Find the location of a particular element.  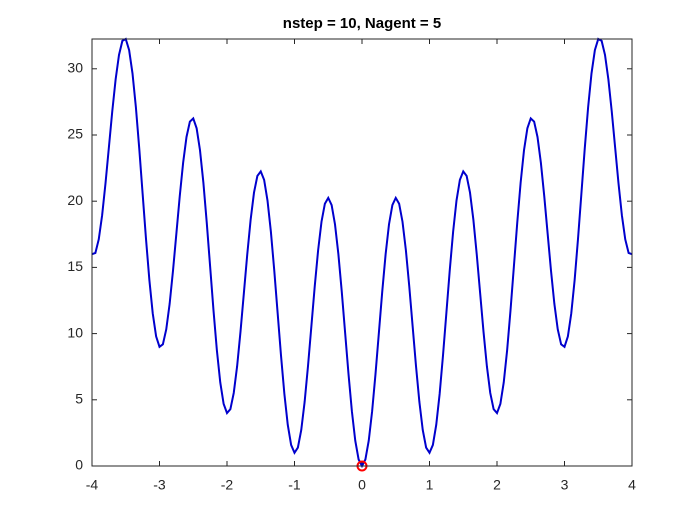

y-tick-label: 10 is located at coordinates (75, 332).